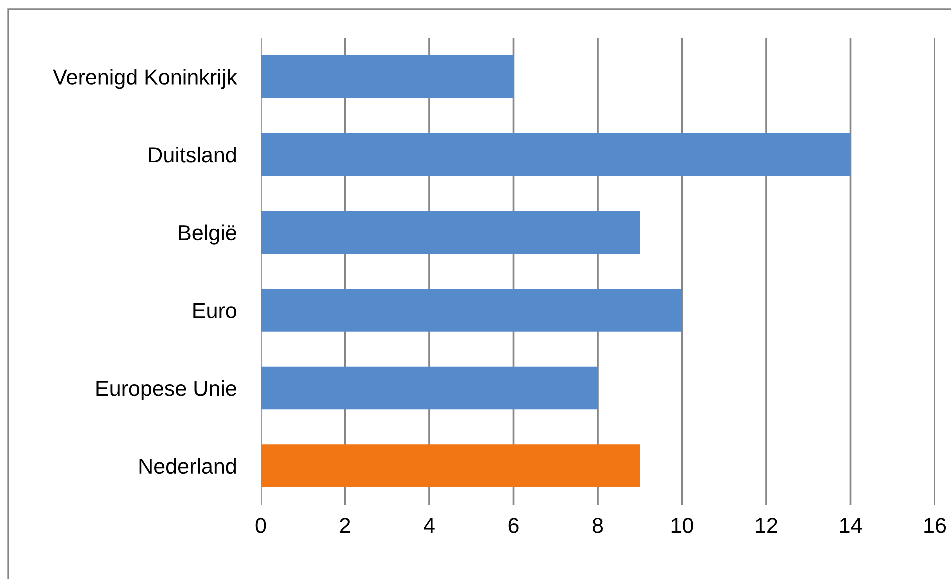 The image size is (951, 579). What do you see at coordinates (598, 526) in the screenshot?
I see `x-tick-label: 8` at bounding box center [598, 526].